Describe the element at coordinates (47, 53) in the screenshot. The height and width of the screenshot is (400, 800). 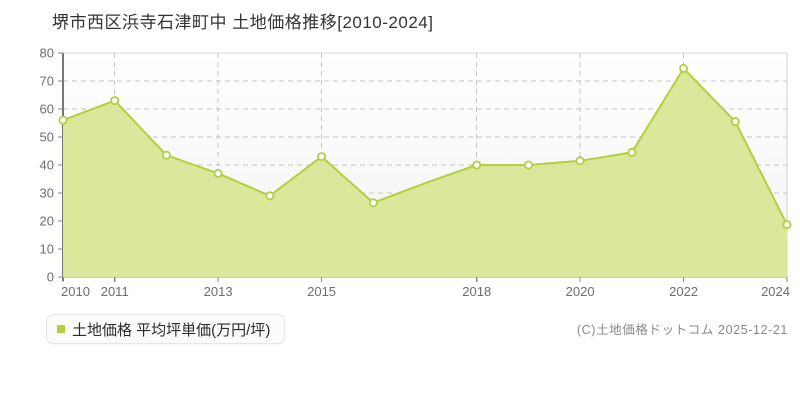
I see `y-tick-label: 80` at that location.